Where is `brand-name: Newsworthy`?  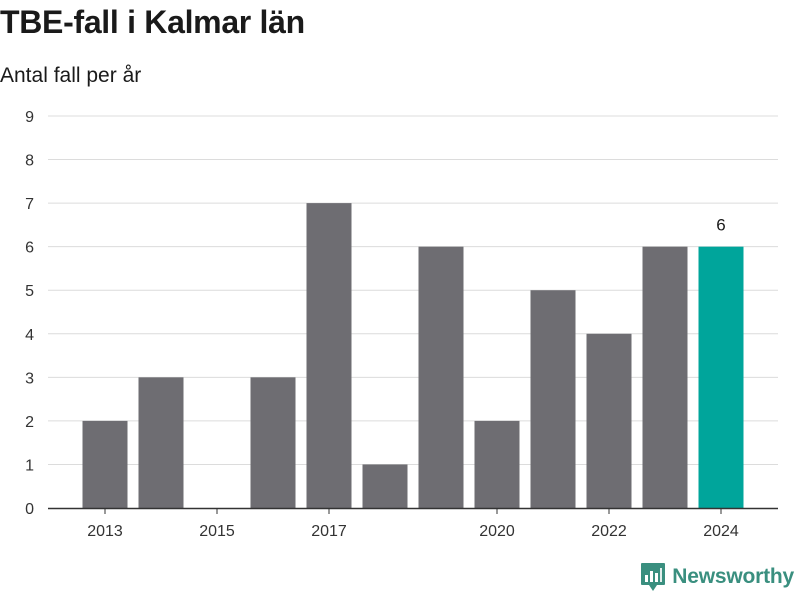
brand-name: Newsworthy is located at coordinates (733, 576).